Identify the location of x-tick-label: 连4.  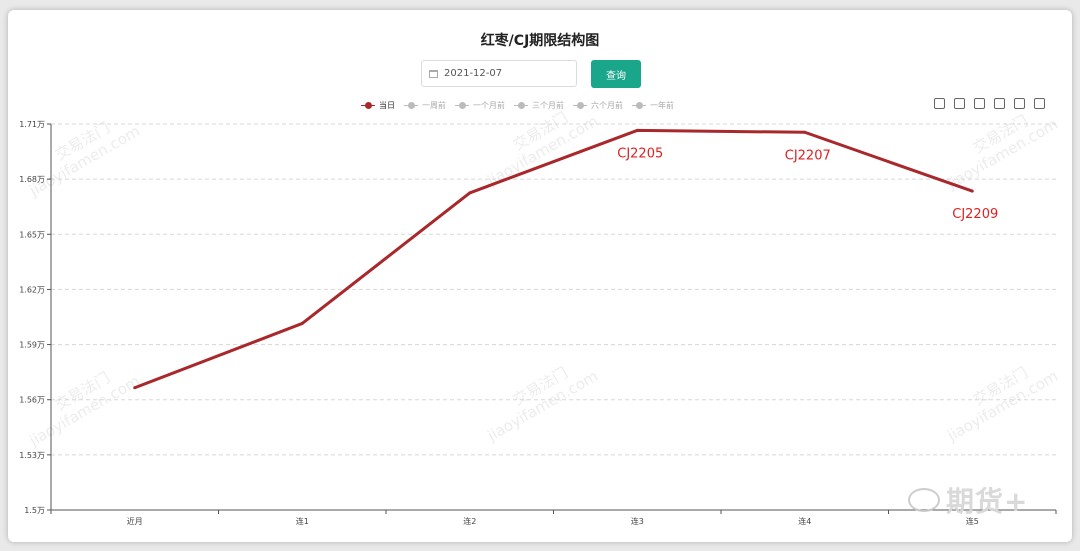
(804, 521).